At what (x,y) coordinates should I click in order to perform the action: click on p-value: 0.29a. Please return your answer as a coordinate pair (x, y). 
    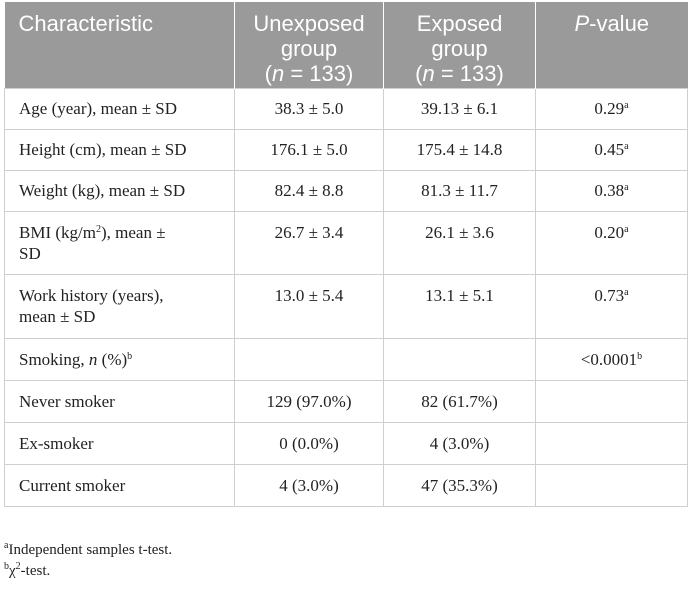
    Looking at the image, I should click on (611, 108).